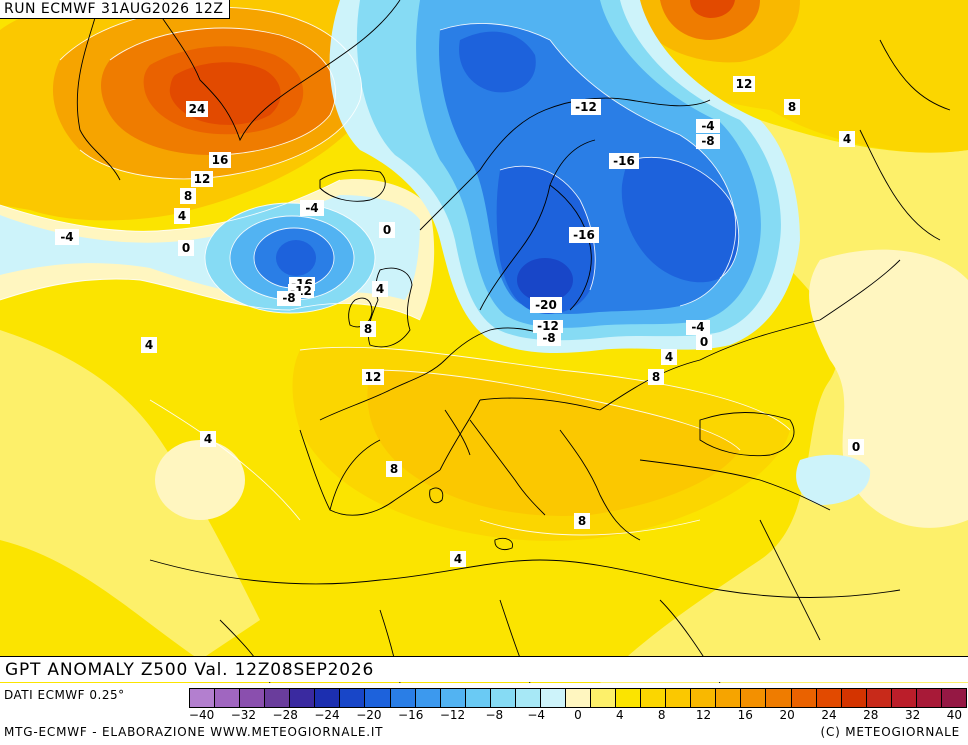 This screenshot has width=968, height=745. Describe the element at coordinates (243, 715) in the screenshot. I see `scale-tick-label: −32` at that location.